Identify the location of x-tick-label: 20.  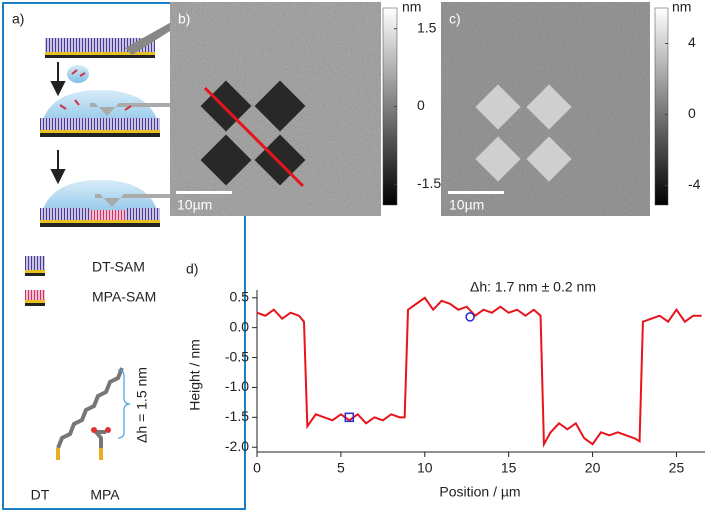
(593, 468).